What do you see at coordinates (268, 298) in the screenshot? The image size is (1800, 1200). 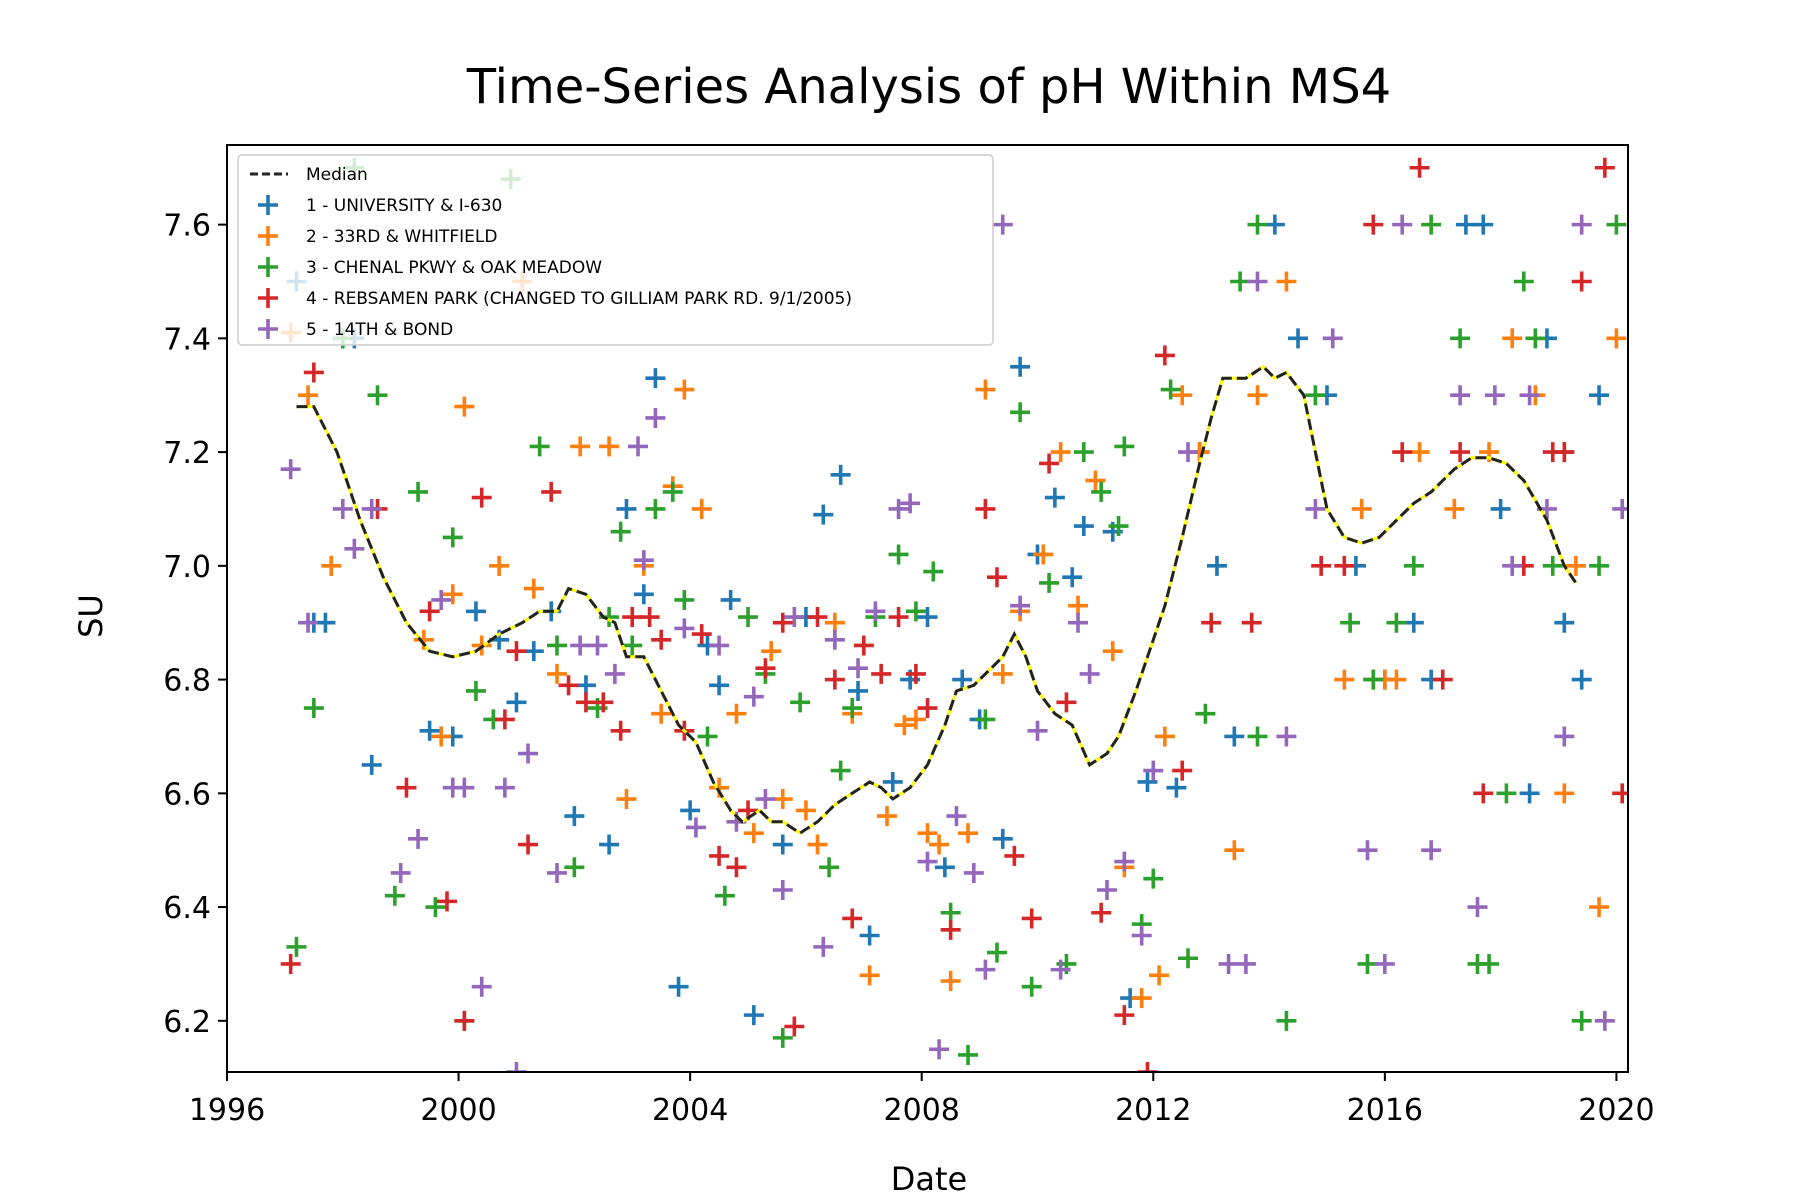 I see `legend-marker` at bounding box center [268, 298].